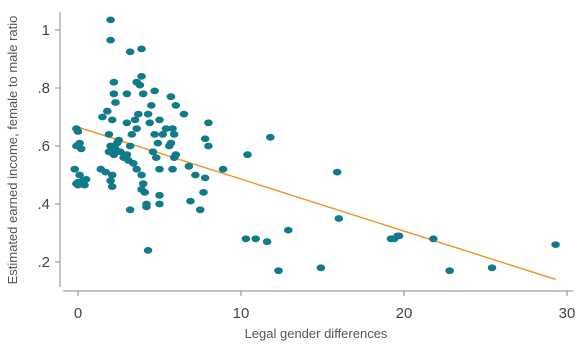 This screenshot has height=346, width=577. I want to click on y-tick-label: .2, so click(43, 262).